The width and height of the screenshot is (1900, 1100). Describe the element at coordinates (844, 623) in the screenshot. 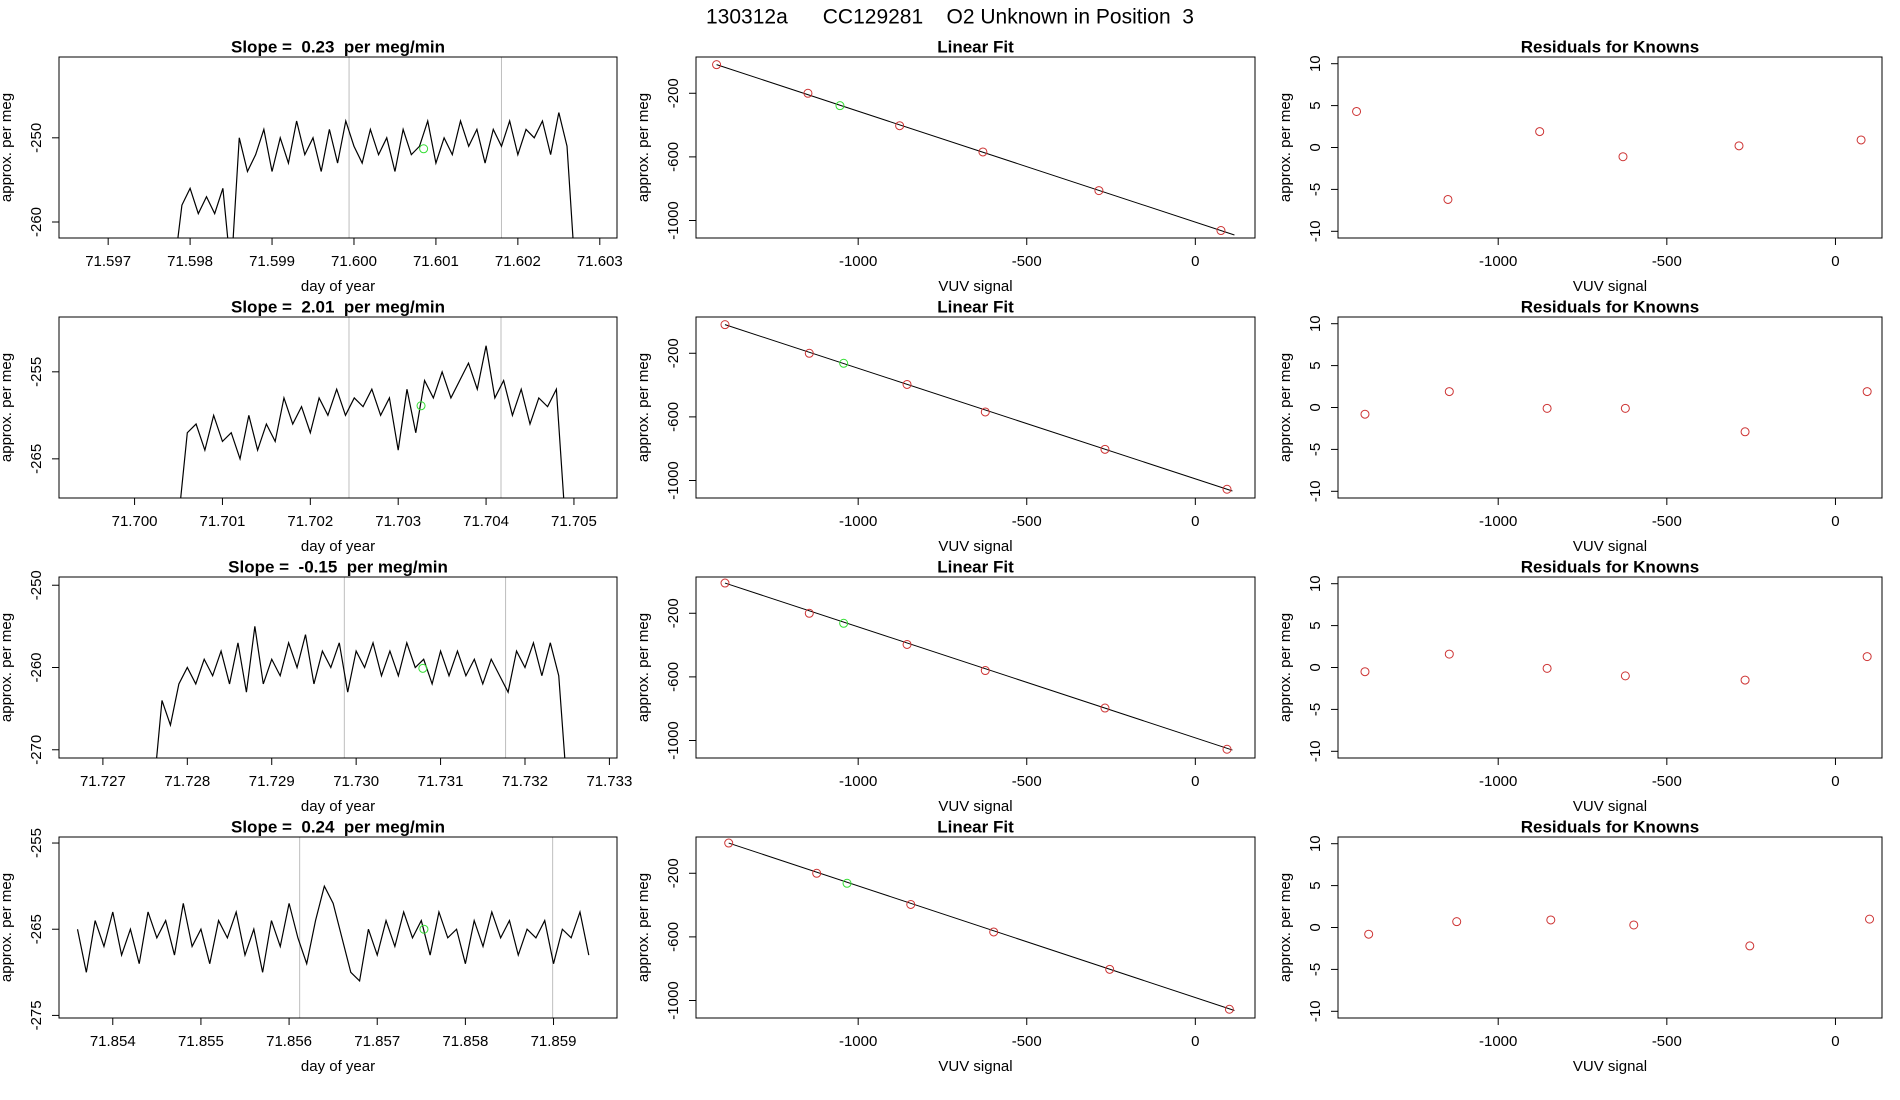

I see `unknown-point` at that location.